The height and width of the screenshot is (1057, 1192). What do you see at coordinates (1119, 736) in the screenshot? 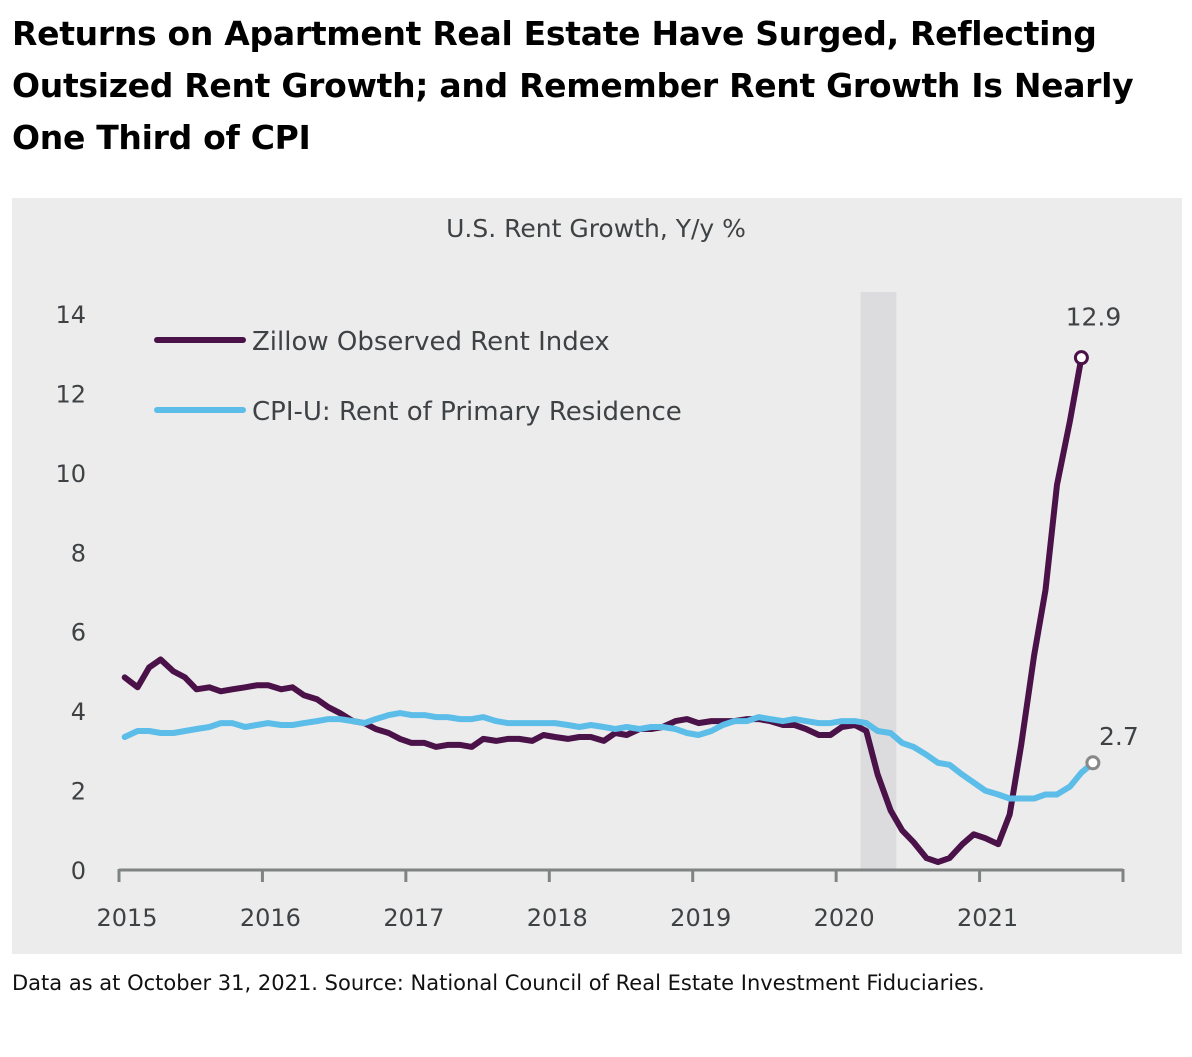
I see `cpi-end-label: 2.7` at bounding box center [1119, 736].